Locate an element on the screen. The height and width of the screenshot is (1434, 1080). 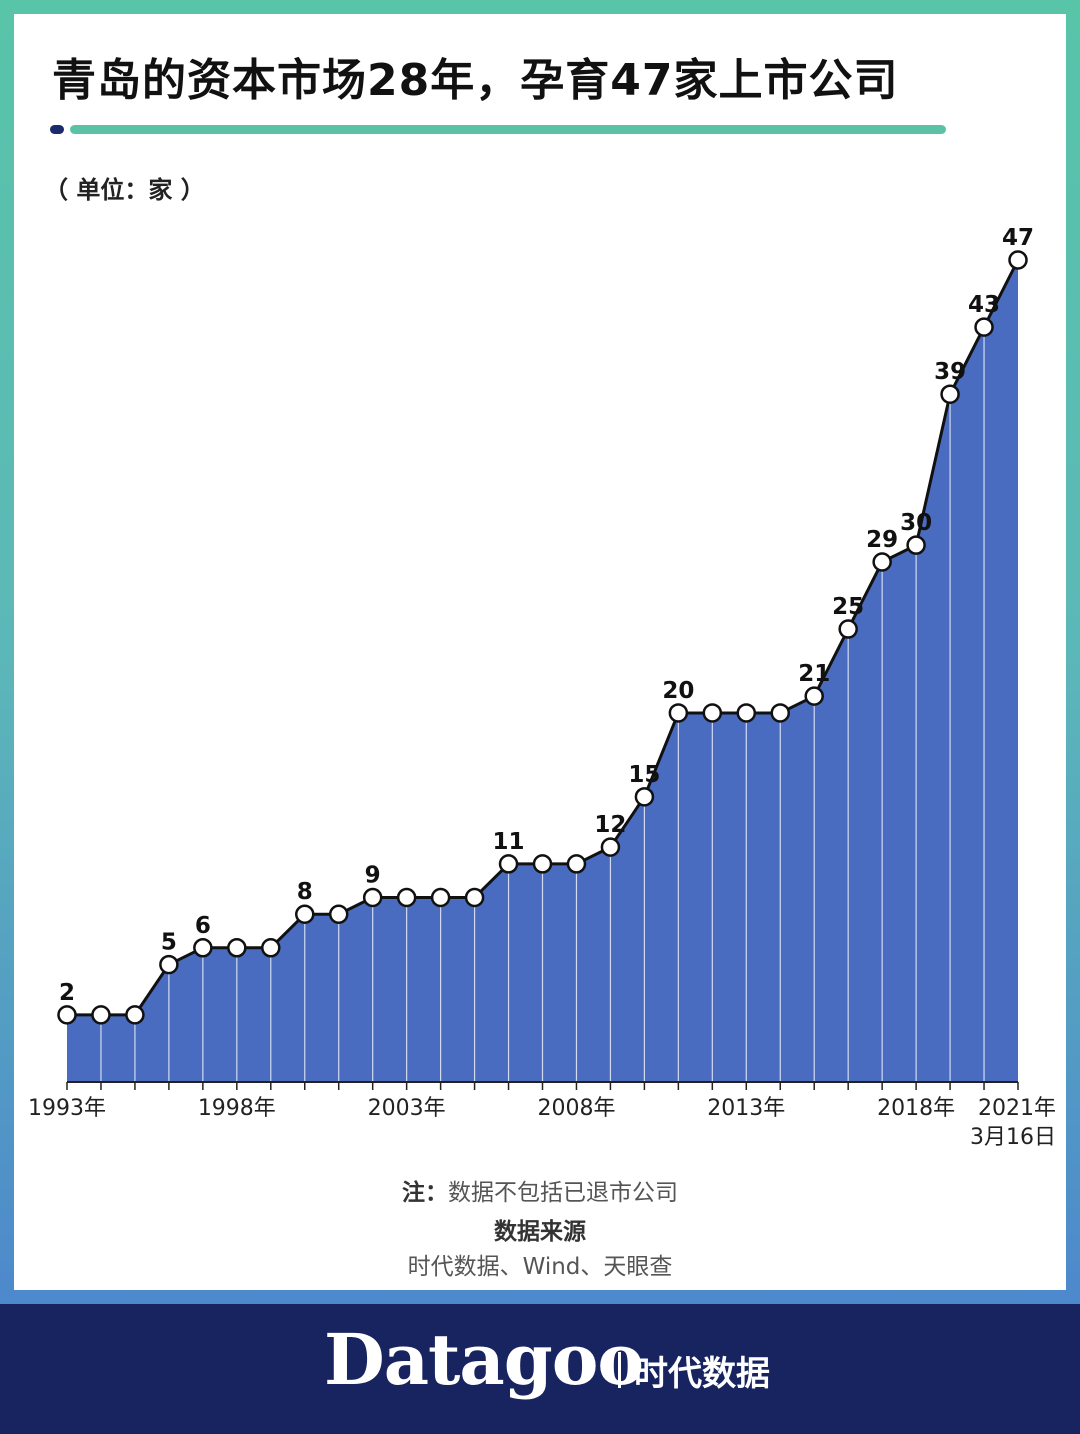
x-tick-label: 1993年 is located at coordinates (67, 1108).